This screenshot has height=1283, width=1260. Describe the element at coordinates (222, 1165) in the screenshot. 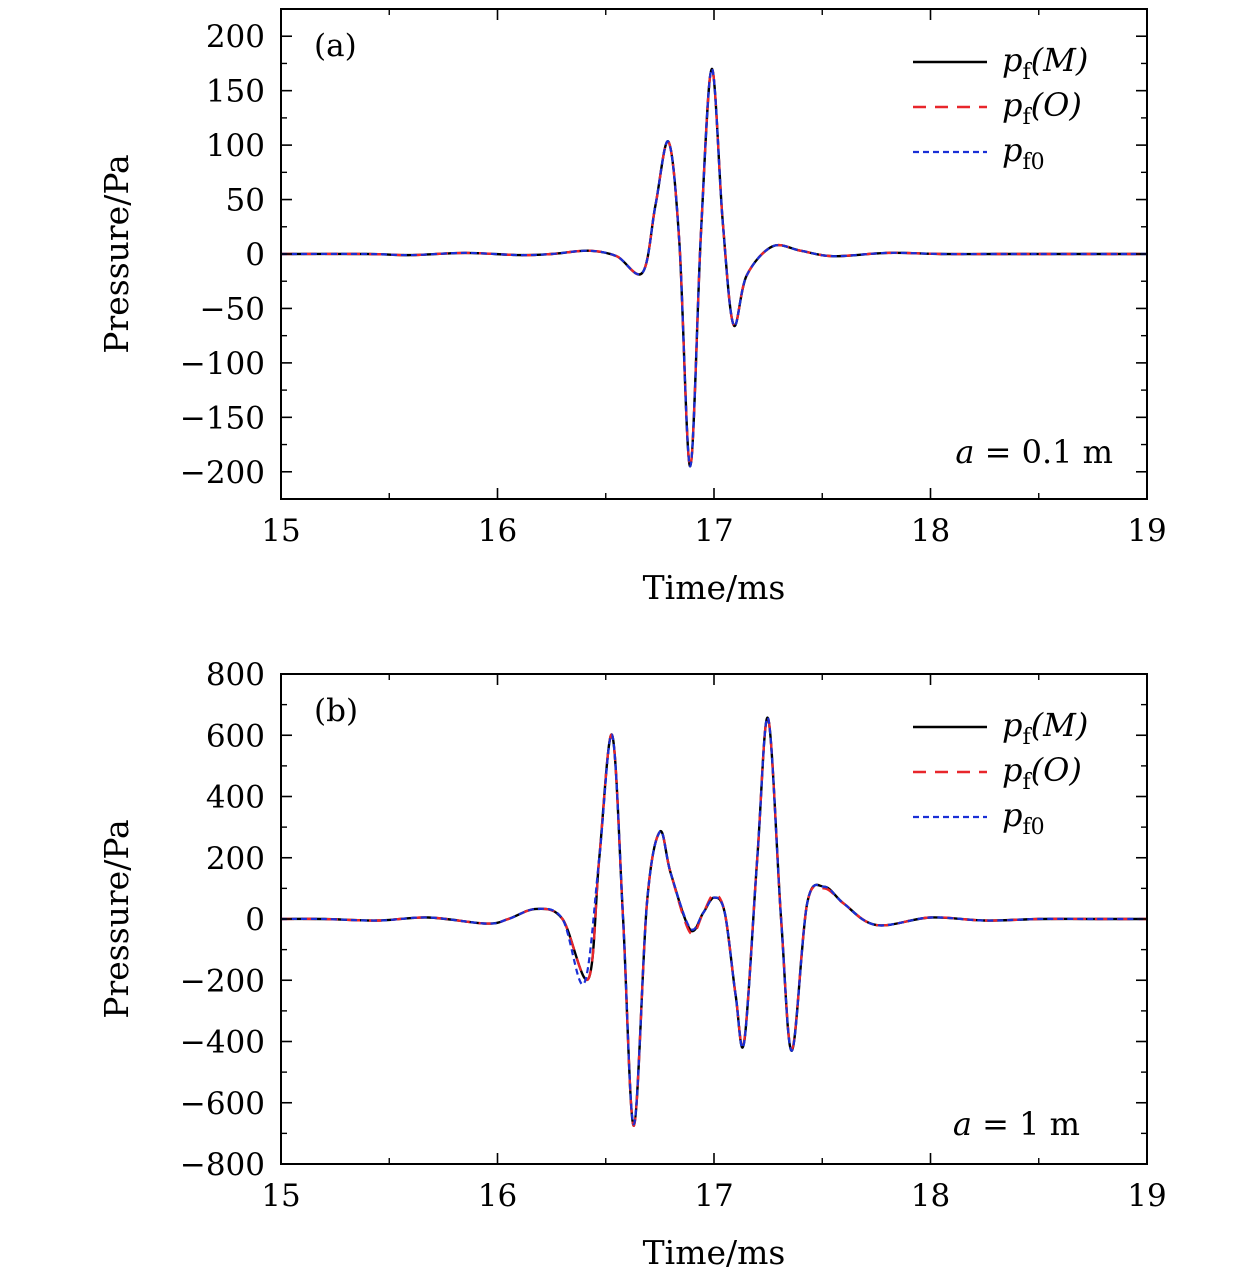

I see `y-tick-label: −800` at that location.